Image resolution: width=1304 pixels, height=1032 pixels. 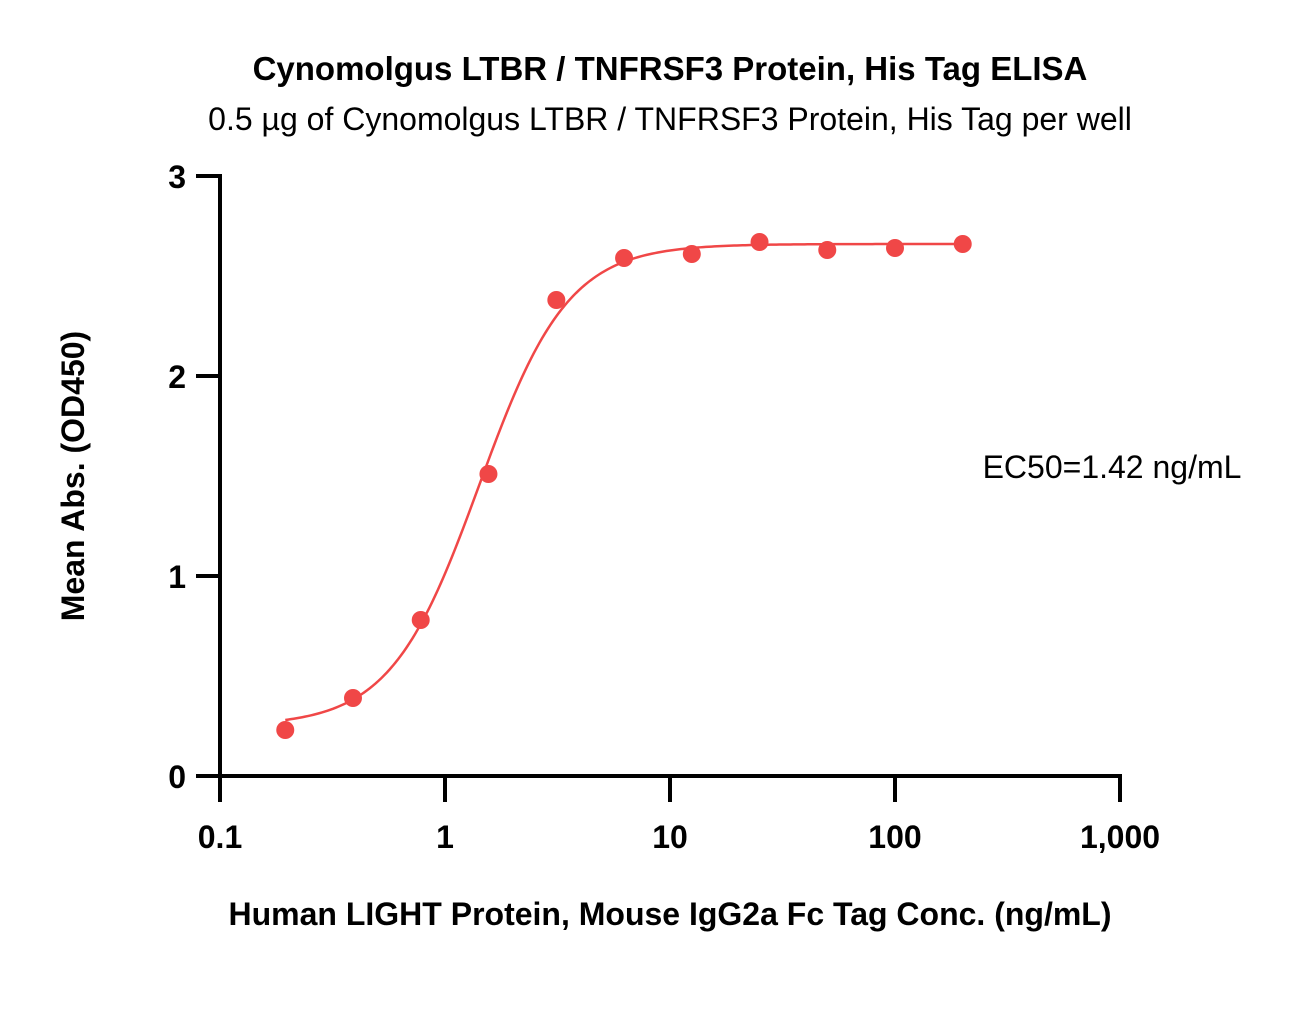 I want to click on y-axis-label: Mean Abs. (OD450), so click(x=73, y=476).